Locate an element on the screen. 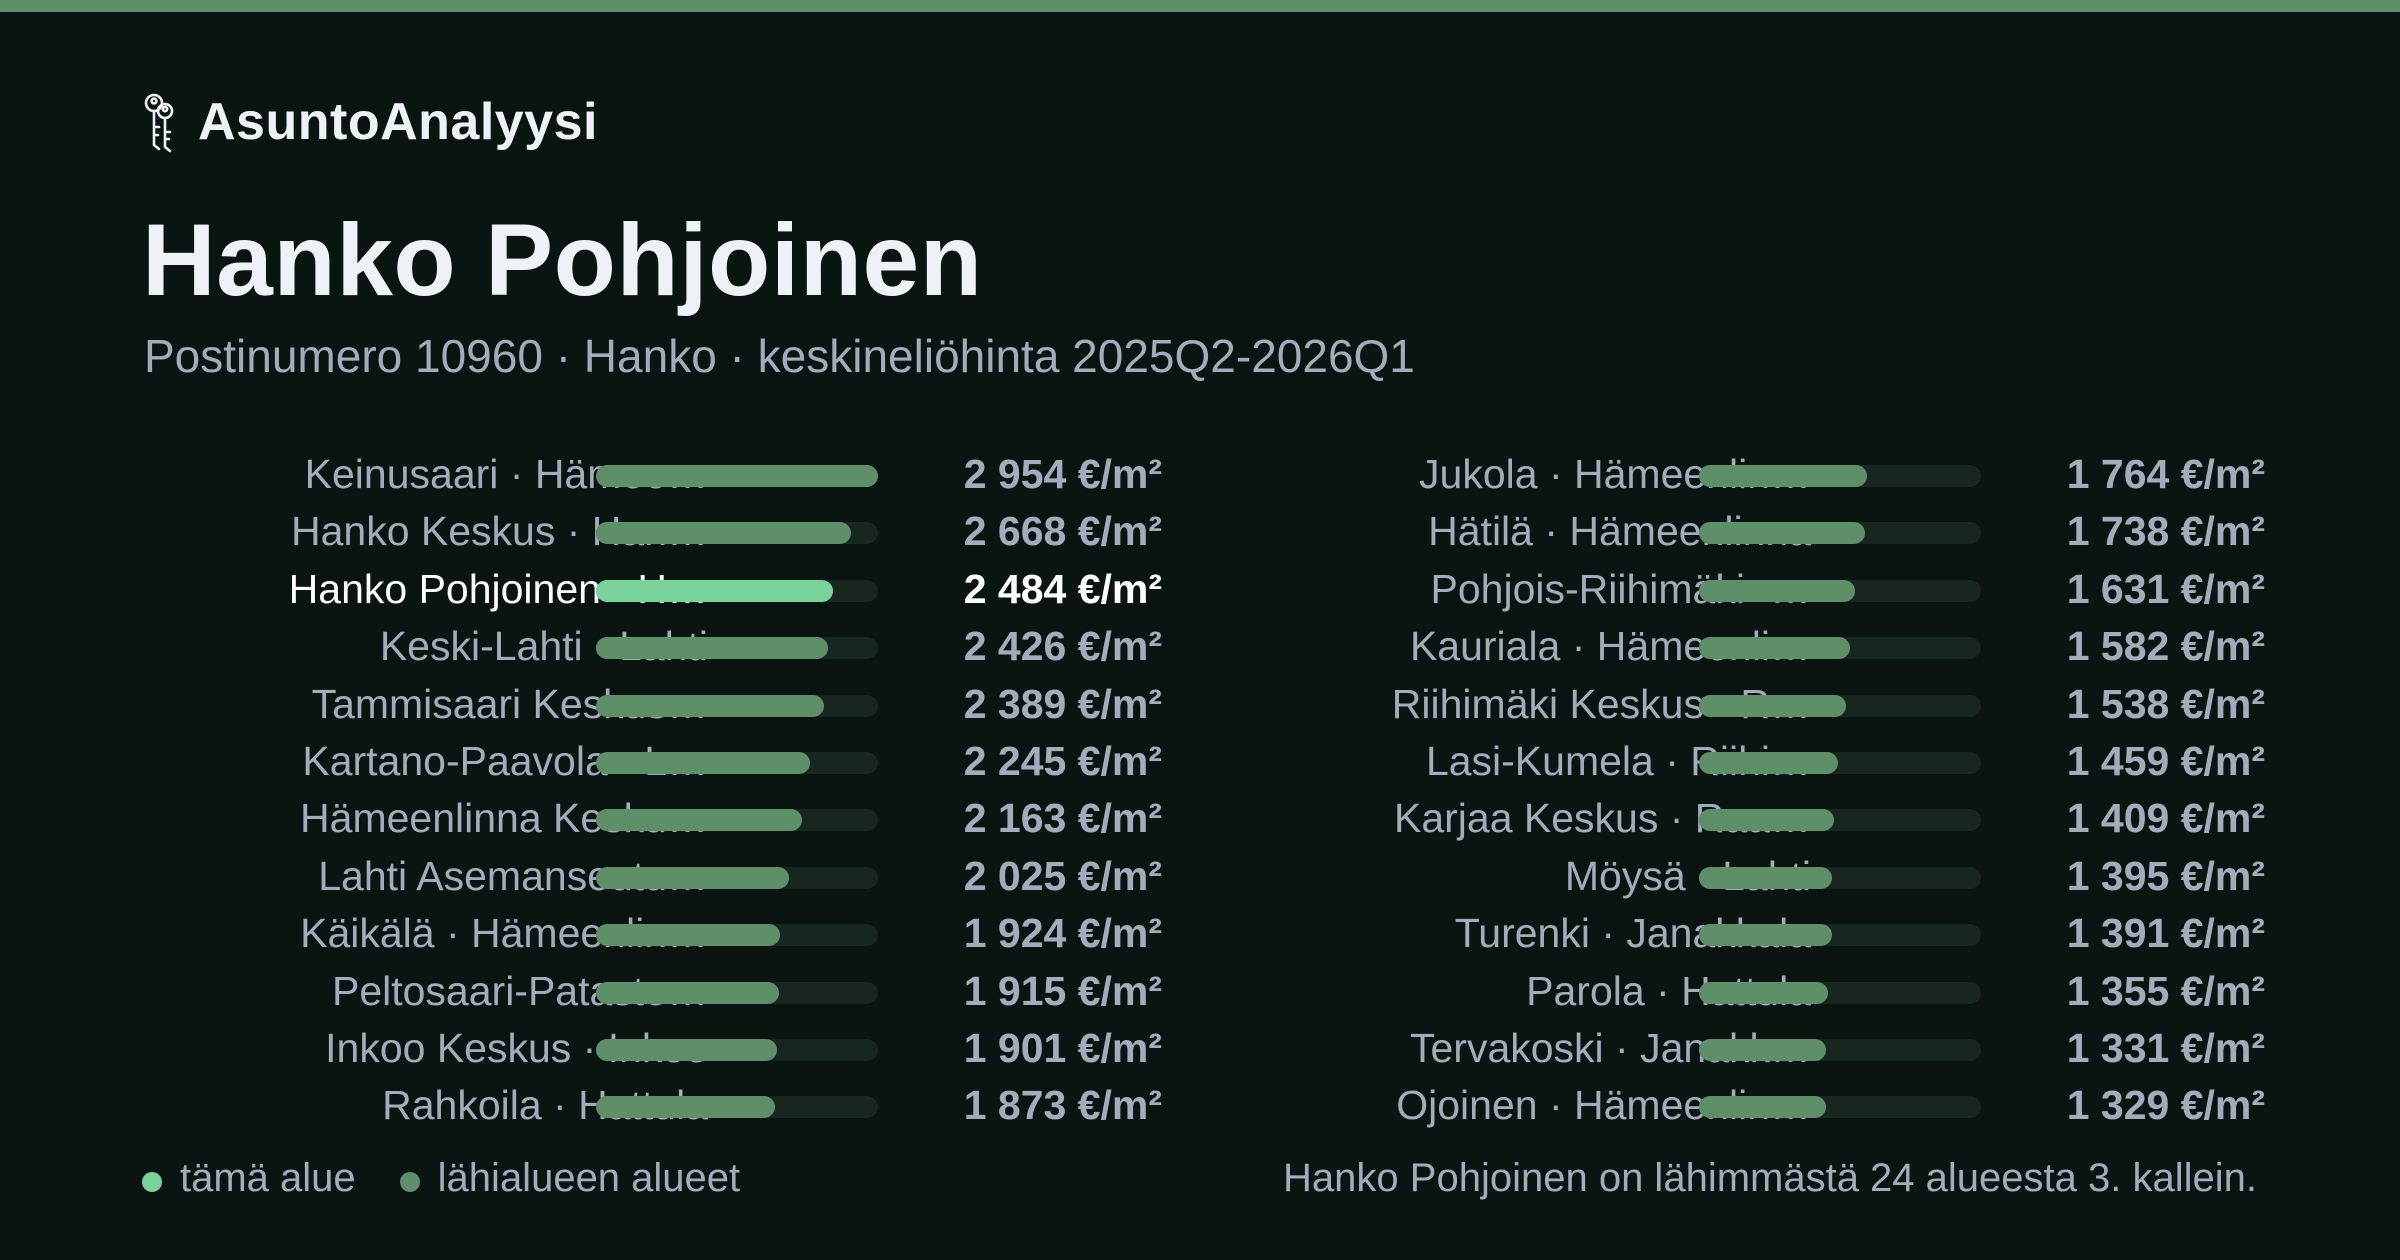 The image size is (2400, 1260). bar-row: Jukola · Hämeenlin… 1 764 €/m² is located at coordinates (1755, 474).